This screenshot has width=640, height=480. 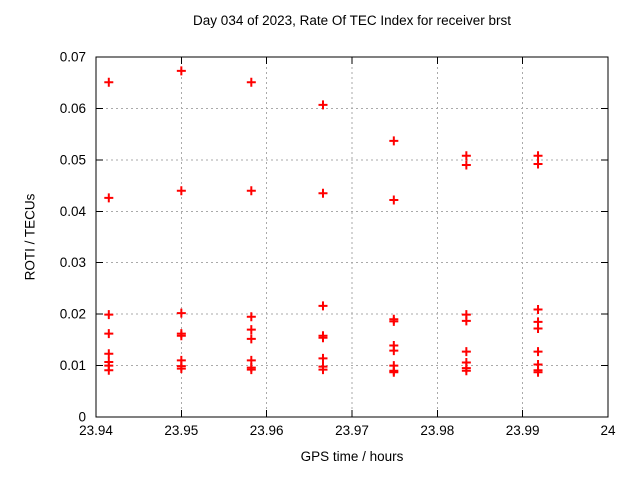 What do you see at coordinates (267, 430) in the screenshot?
I see `x-tick-label: 23.96` at bounding box center [267, 430].